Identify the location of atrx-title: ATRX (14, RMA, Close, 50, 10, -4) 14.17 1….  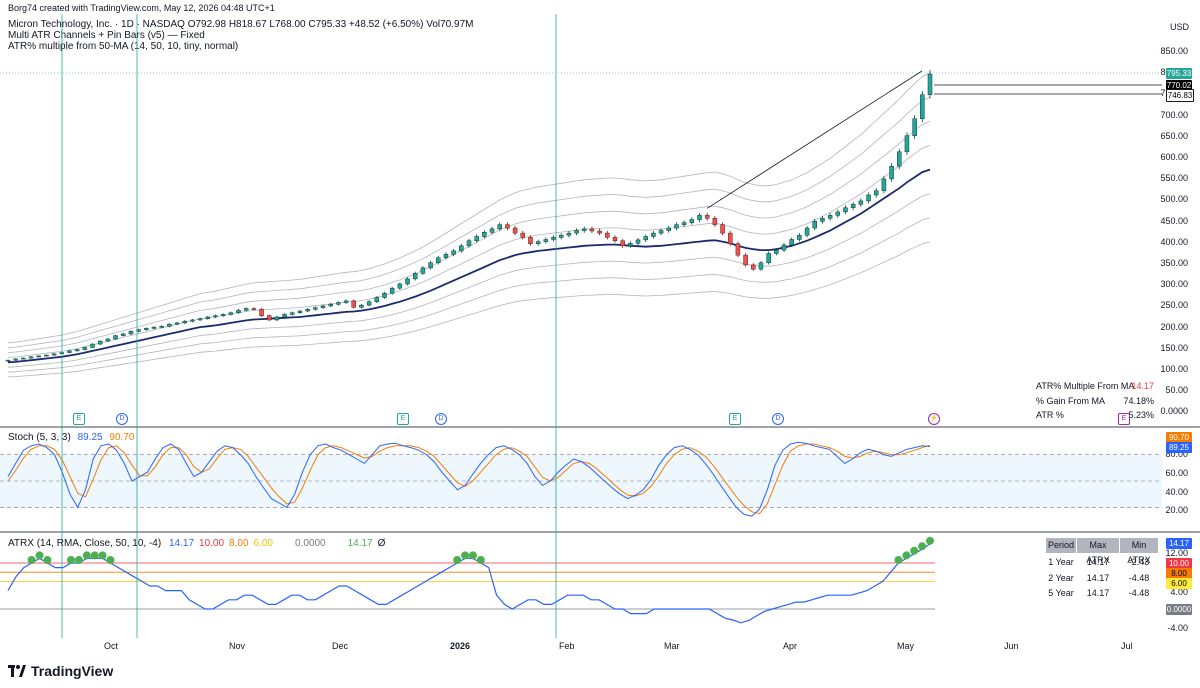
(196, 543).